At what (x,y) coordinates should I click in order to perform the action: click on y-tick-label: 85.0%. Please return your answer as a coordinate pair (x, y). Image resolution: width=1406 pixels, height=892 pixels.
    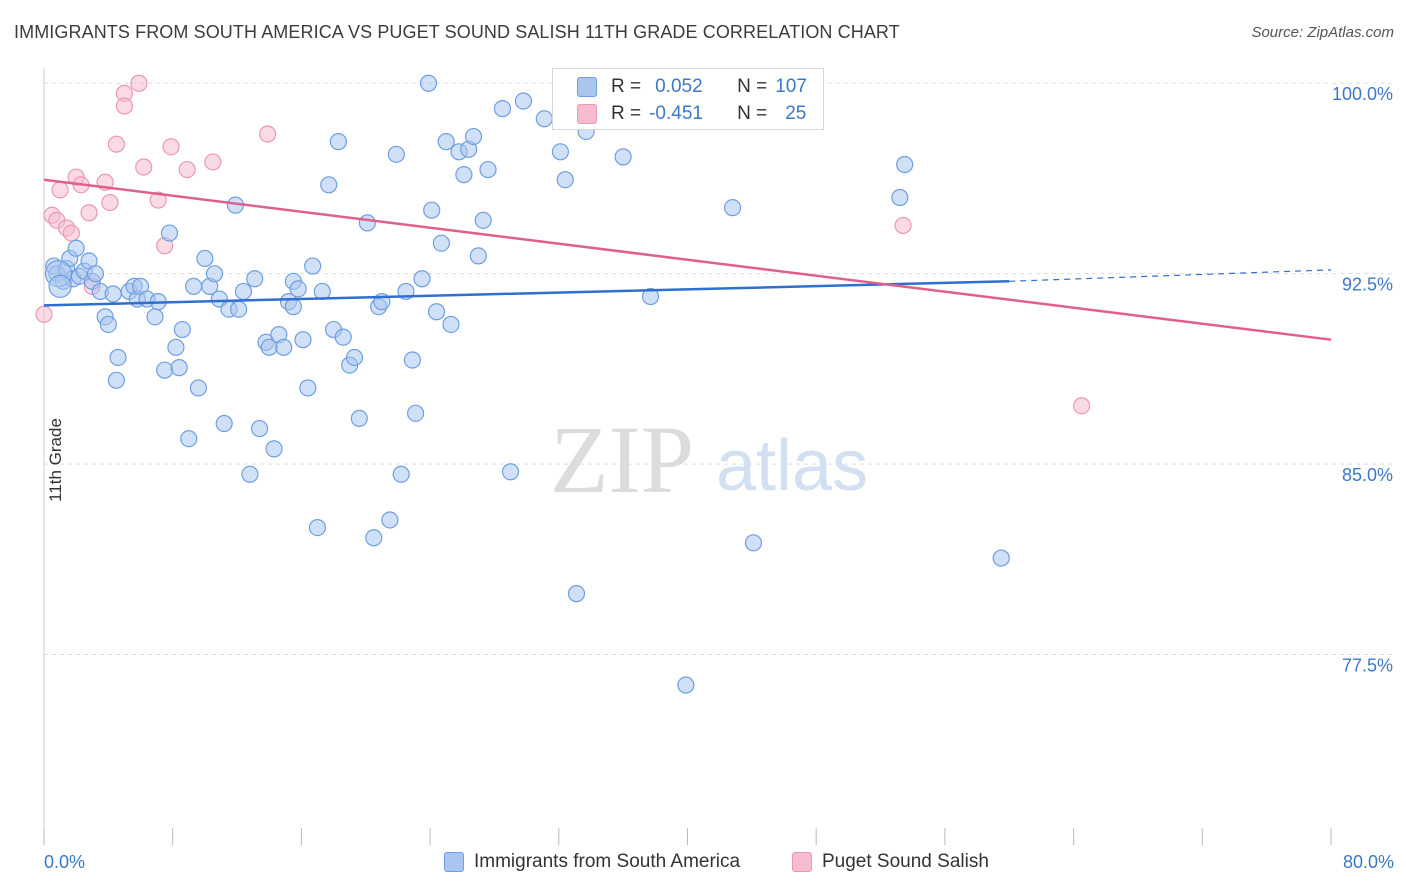
    Looking at the image, I should click on (1367, 475).